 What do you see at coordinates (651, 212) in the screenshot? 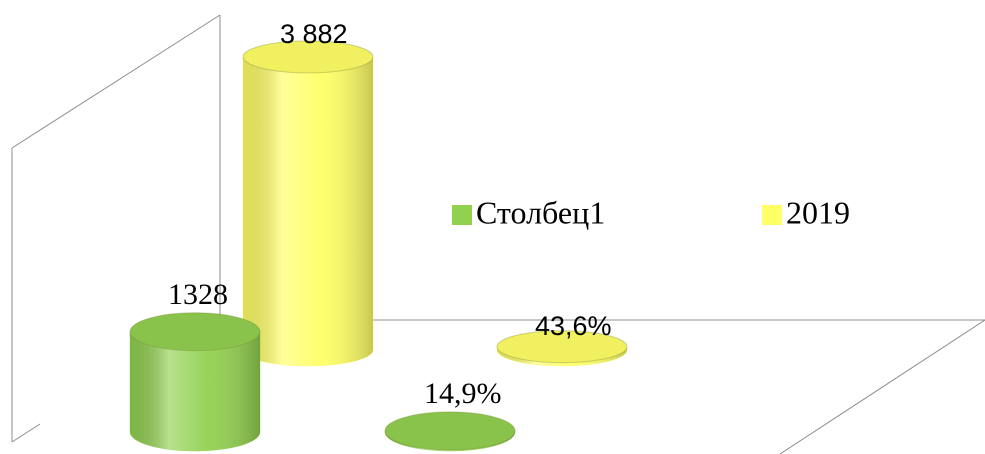
I see `legend: Столбец1 2019` at bounding box center [651, 212].